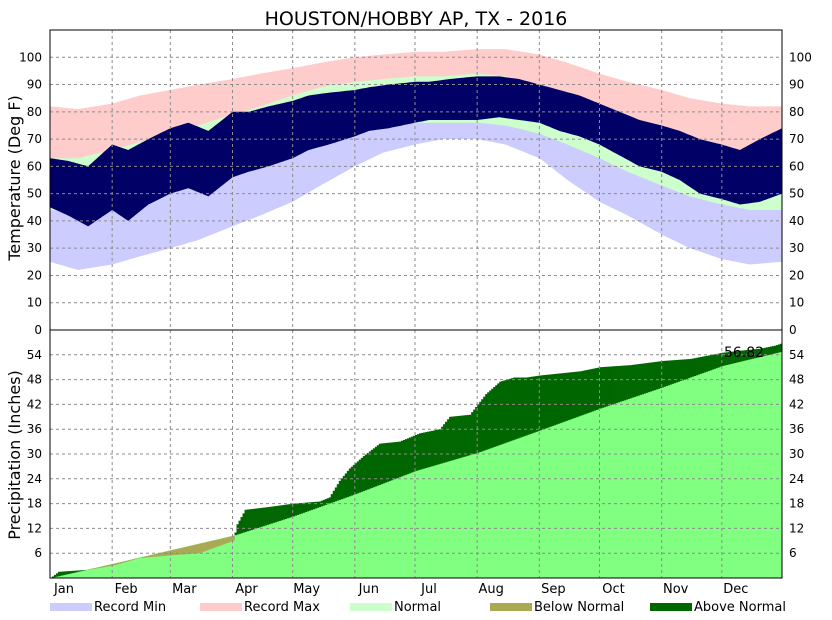  Describe the element at coordinates (34, 275) in the screenshot. I see `temp-tick-left: 20` at that location.